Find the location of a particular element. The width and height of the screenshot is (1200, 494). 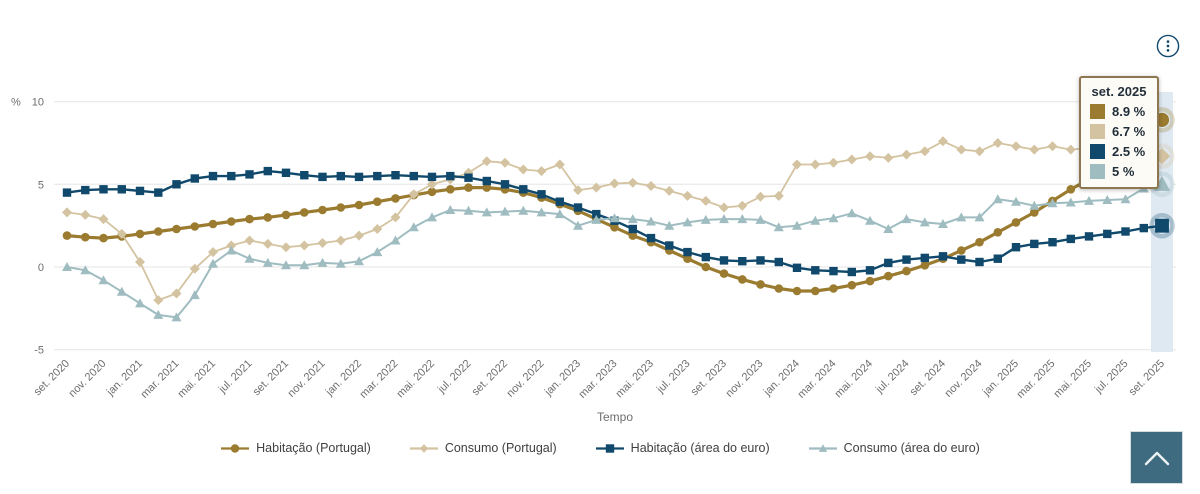

legend-marker-diamond-icon is located at coordinates (423, 448).